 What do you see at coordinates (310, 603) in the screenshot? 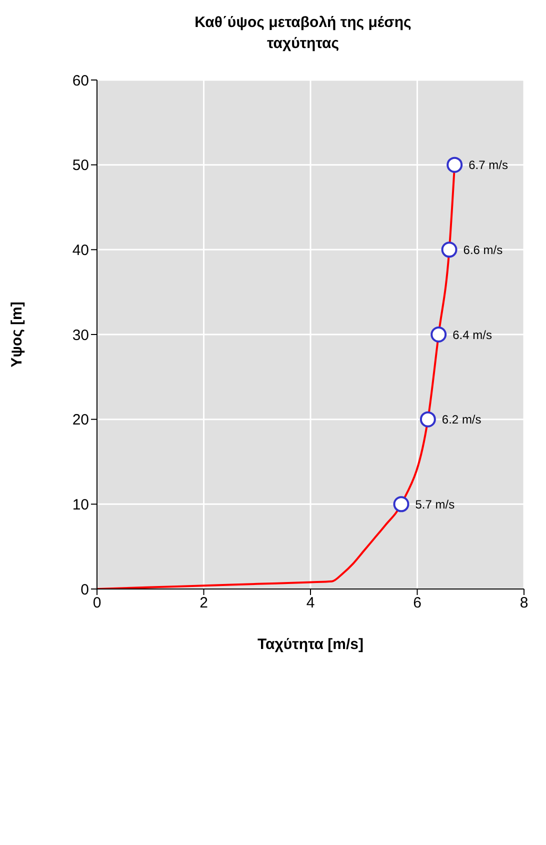
I see `x-tick-label: 4` at bounding box center [310, 603].